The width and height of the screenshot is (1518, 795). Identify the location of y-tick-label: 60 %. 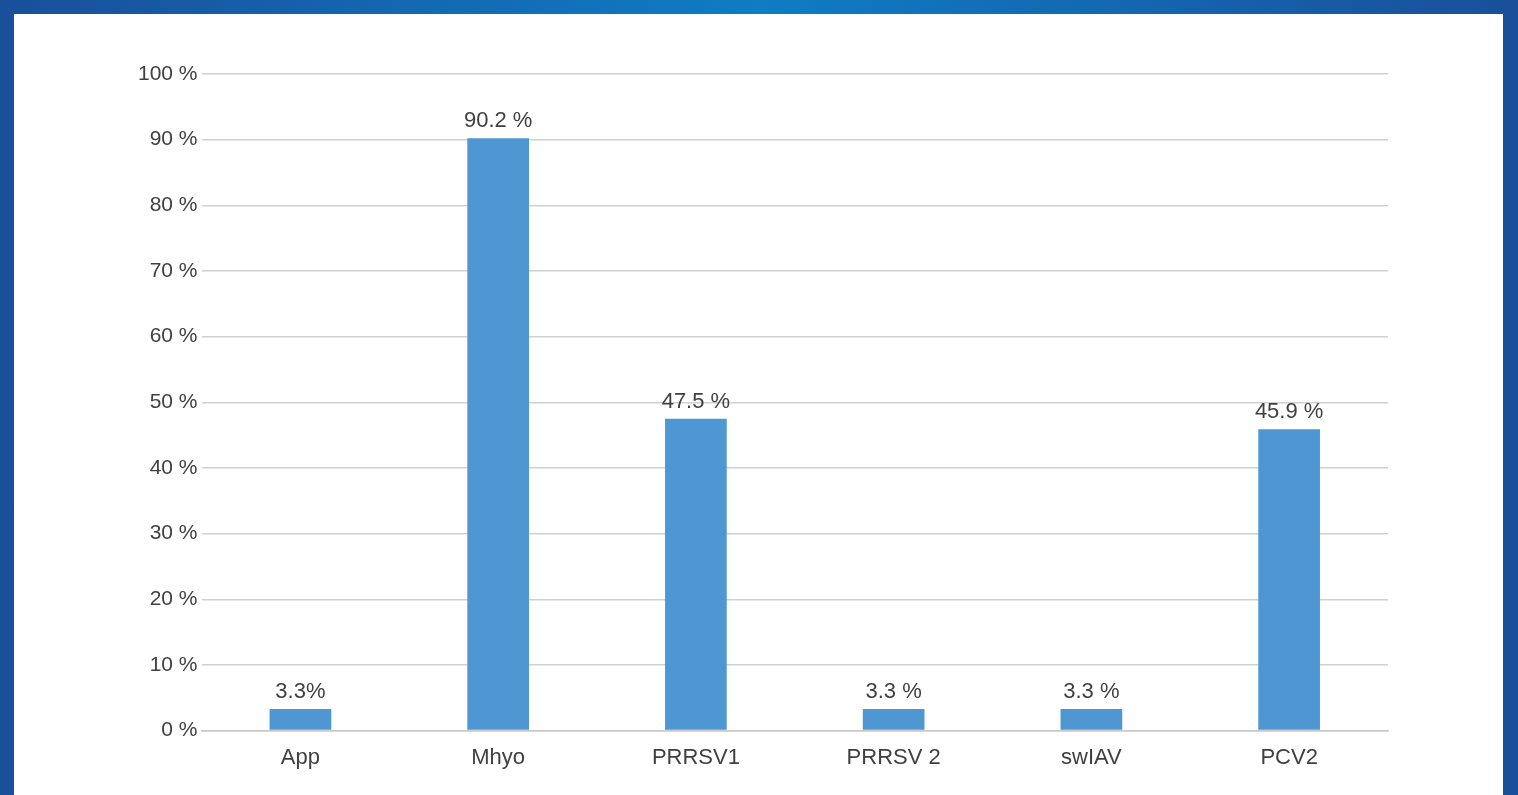
(173, 335).